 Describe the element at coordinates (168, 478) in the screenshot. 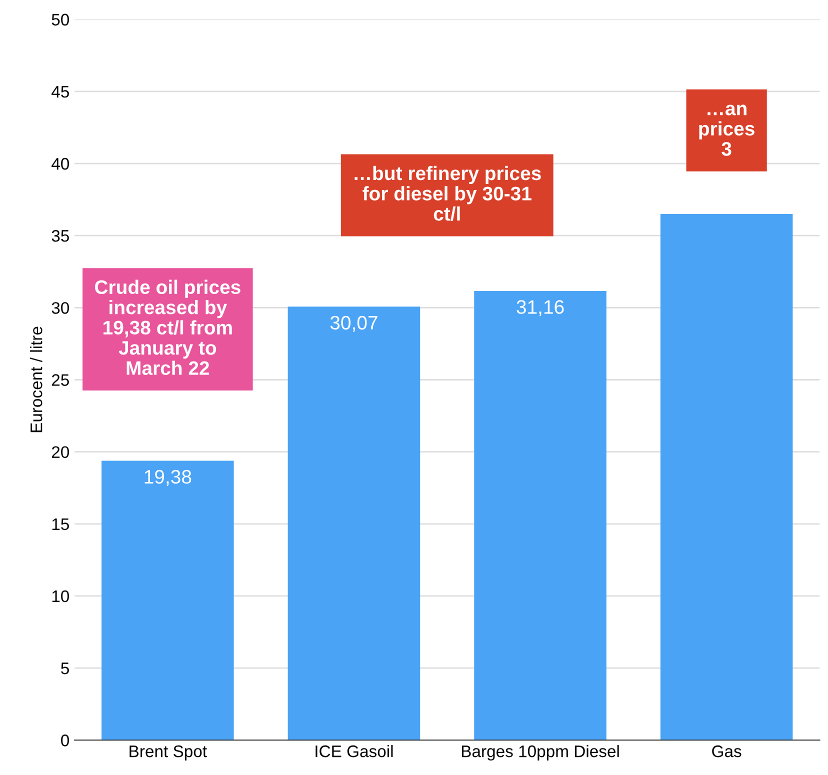

I see `data-label: 19,38` at that location.